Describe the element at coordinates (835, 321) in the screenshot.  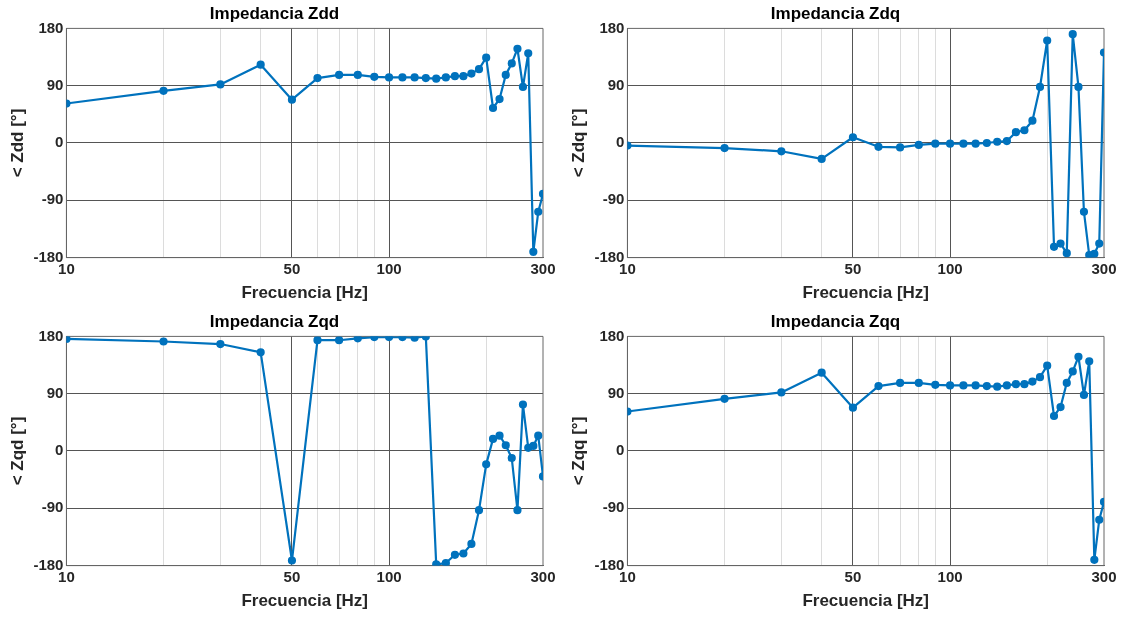
I see `chart-title: Impedancia Zqq` at that location.